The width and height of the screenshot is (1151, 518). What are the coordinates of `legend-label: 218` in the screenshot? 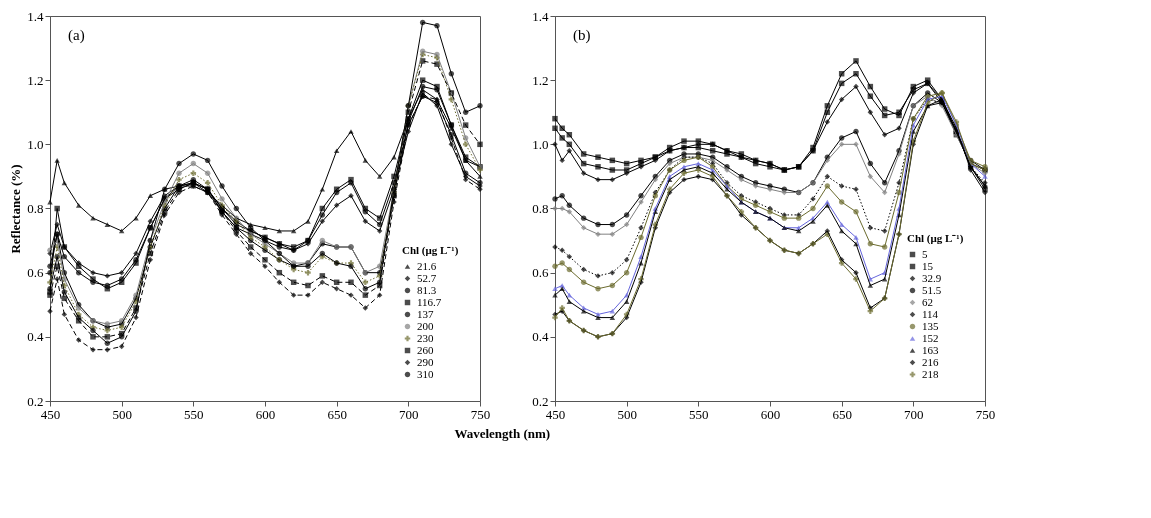 It's located at (930, 373).